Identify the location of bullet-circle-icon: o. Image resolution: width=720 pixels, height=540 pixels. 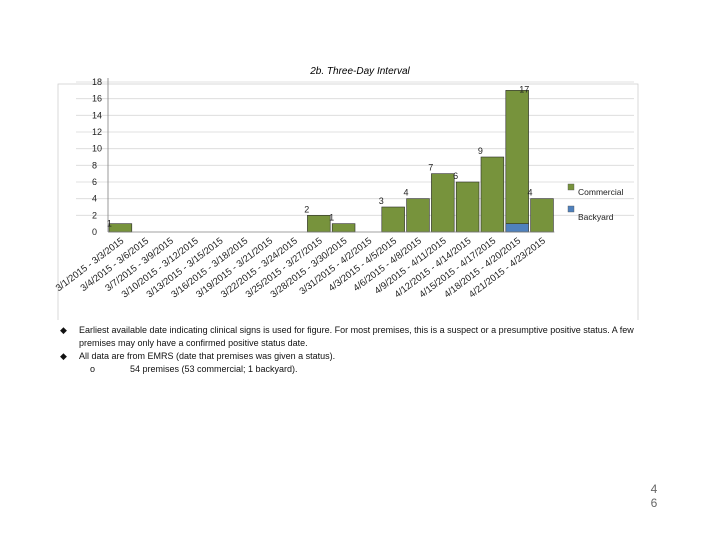
(93, 369).